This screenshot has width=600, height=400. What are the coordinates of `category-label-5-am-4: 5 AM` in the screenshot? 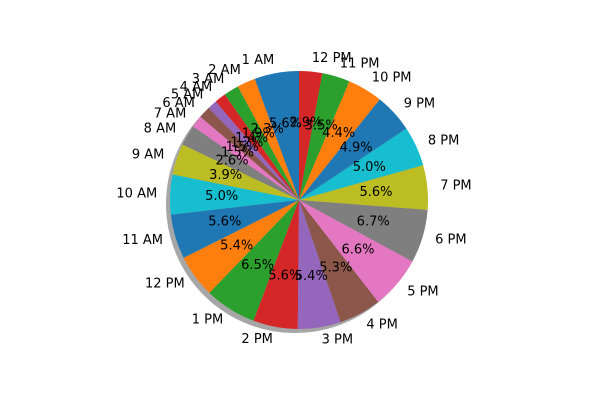 It's located at (187, 95).